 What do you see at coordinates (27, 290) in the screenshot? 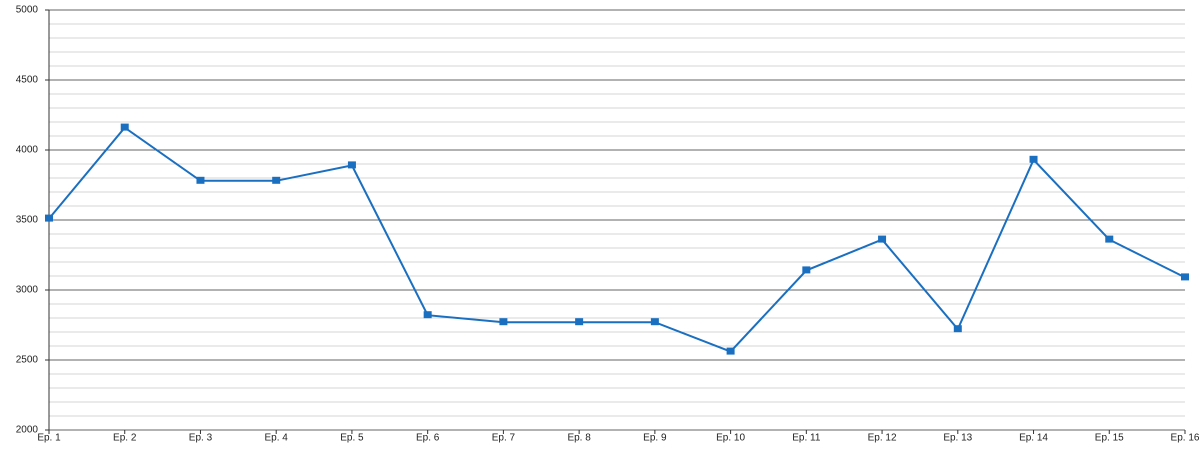
I see `y-tick-label: 3000` at bounding box center [27, 290].